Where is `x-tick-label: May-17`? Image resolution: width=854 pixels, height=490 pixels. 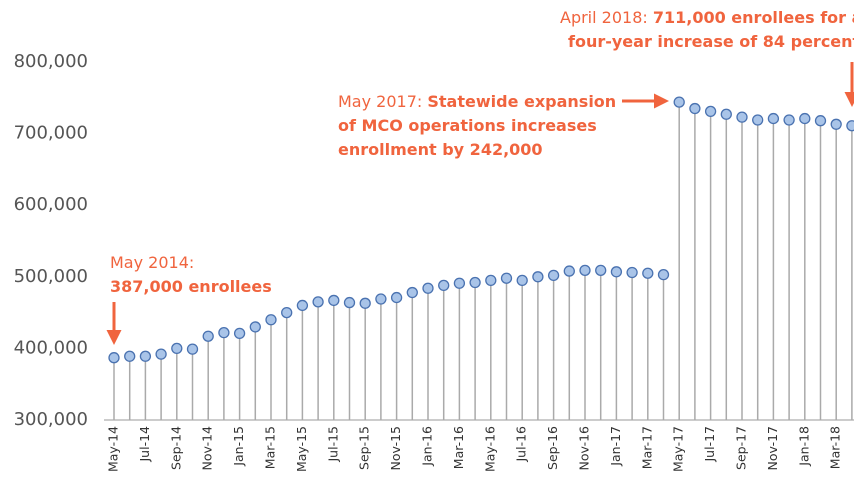 x-tick-label: May-17 is located at coordinates (678, 449).